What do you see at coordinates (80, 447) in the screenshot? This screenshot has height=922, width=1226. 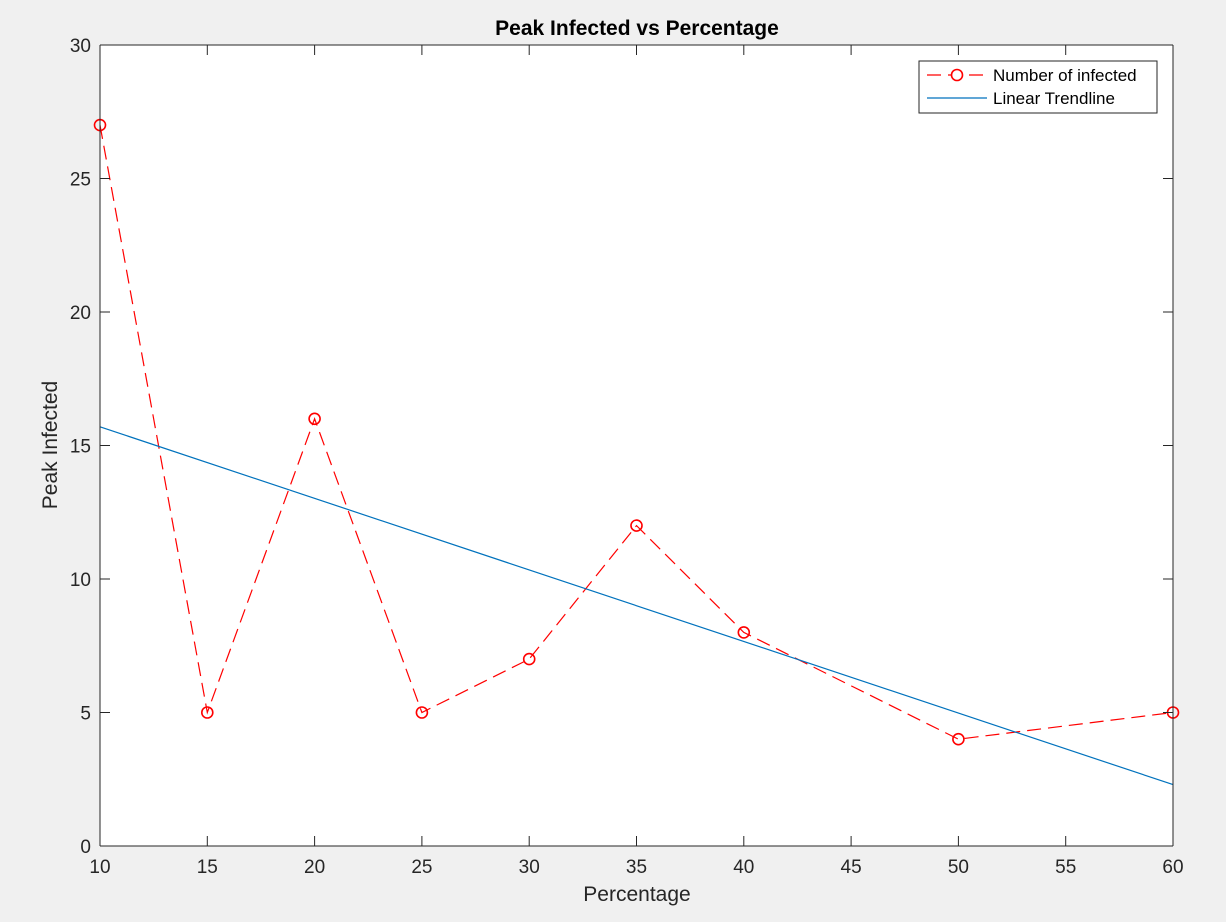 I see `y-tick-label: 15` at bounding box center [80, 447].